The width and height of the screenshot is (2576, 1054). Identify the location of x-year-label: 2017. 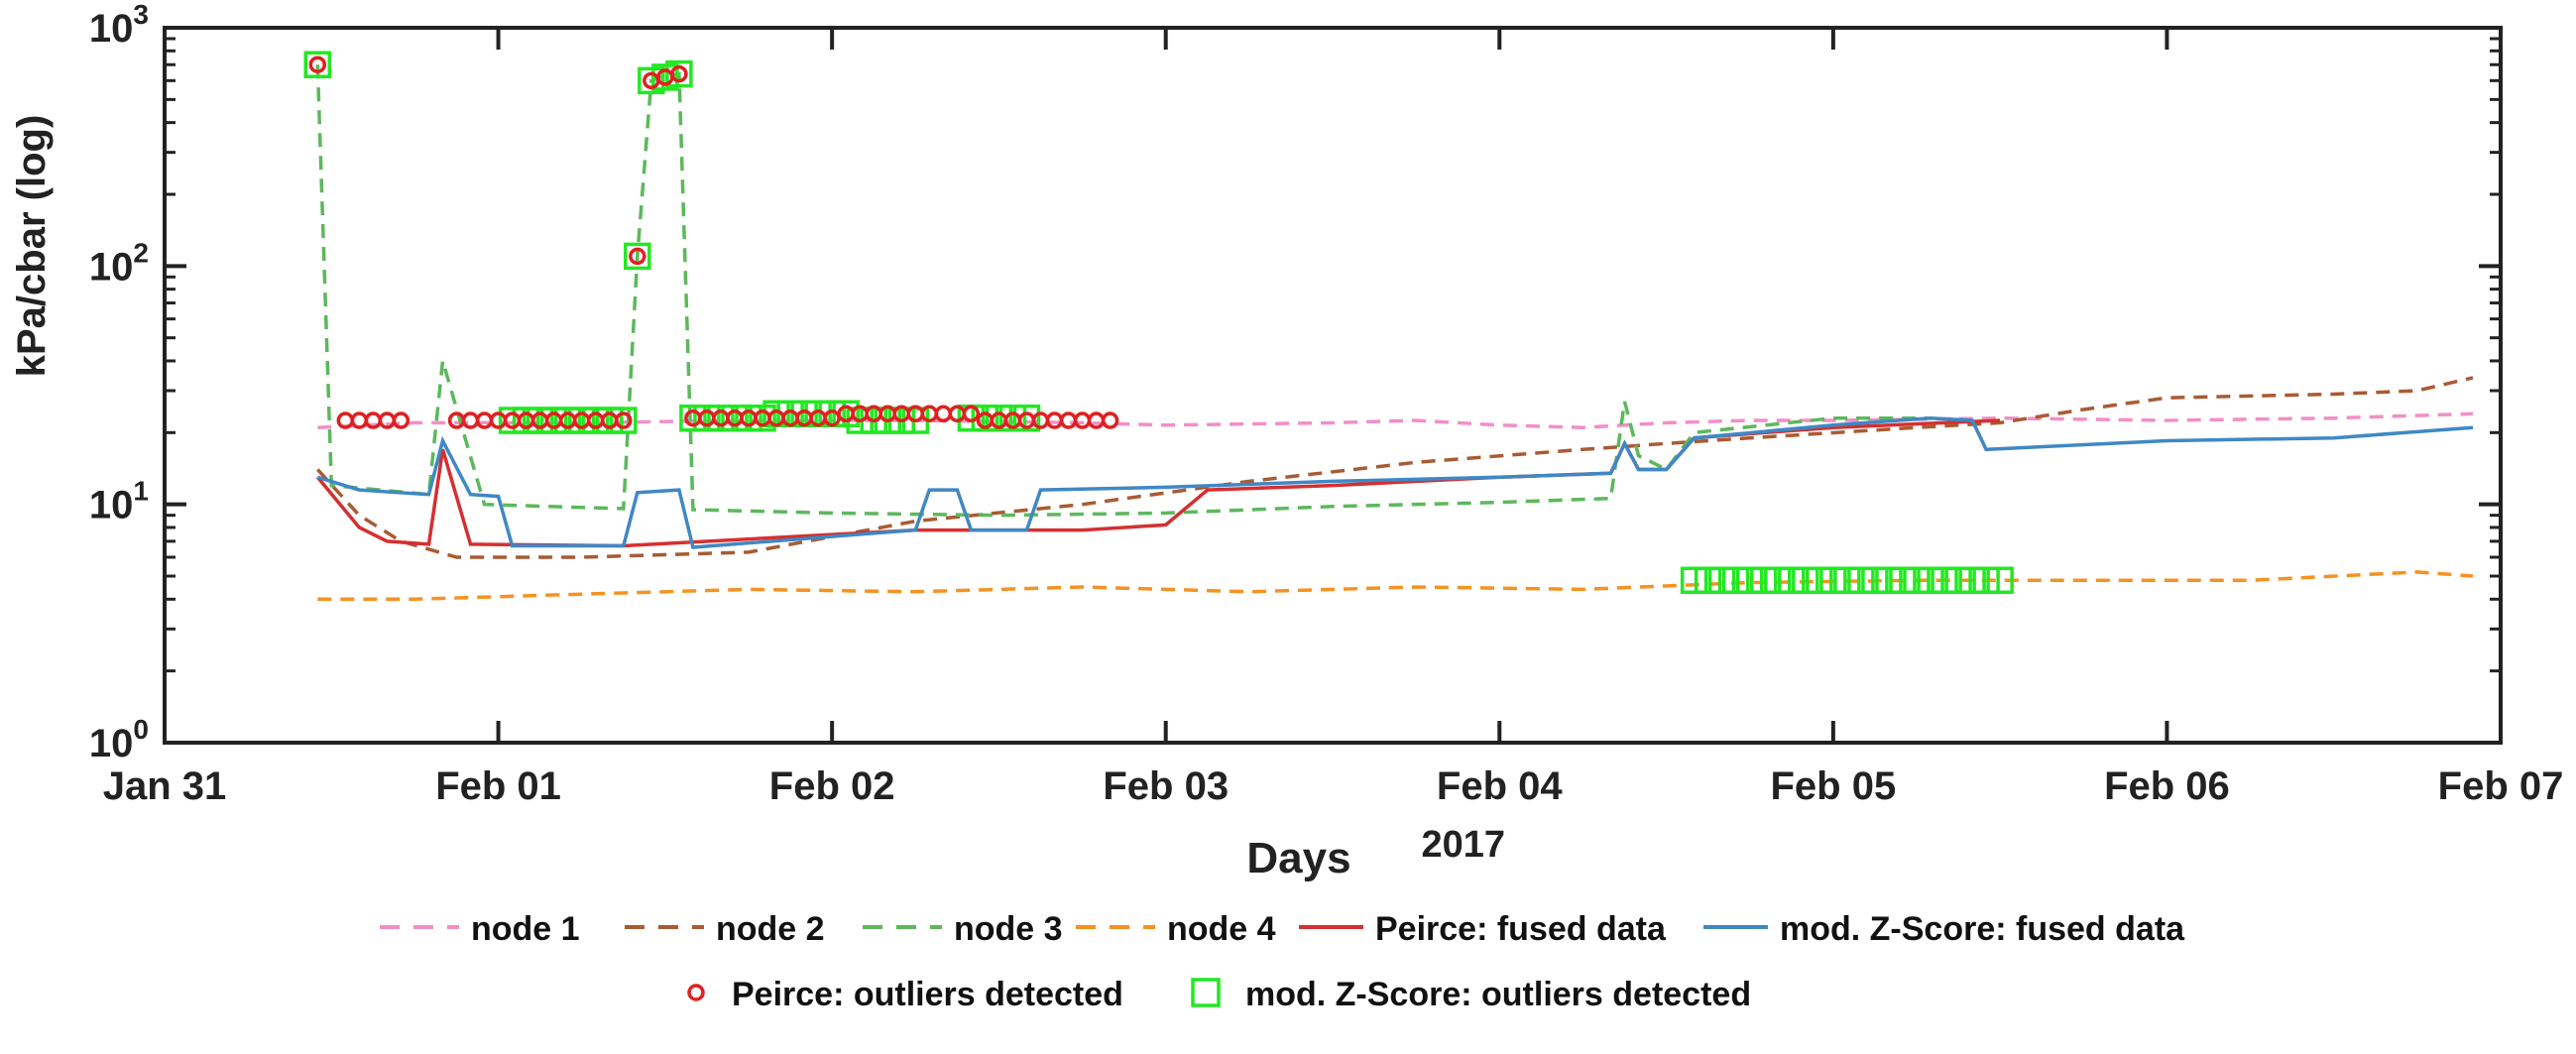
(1463, 845).